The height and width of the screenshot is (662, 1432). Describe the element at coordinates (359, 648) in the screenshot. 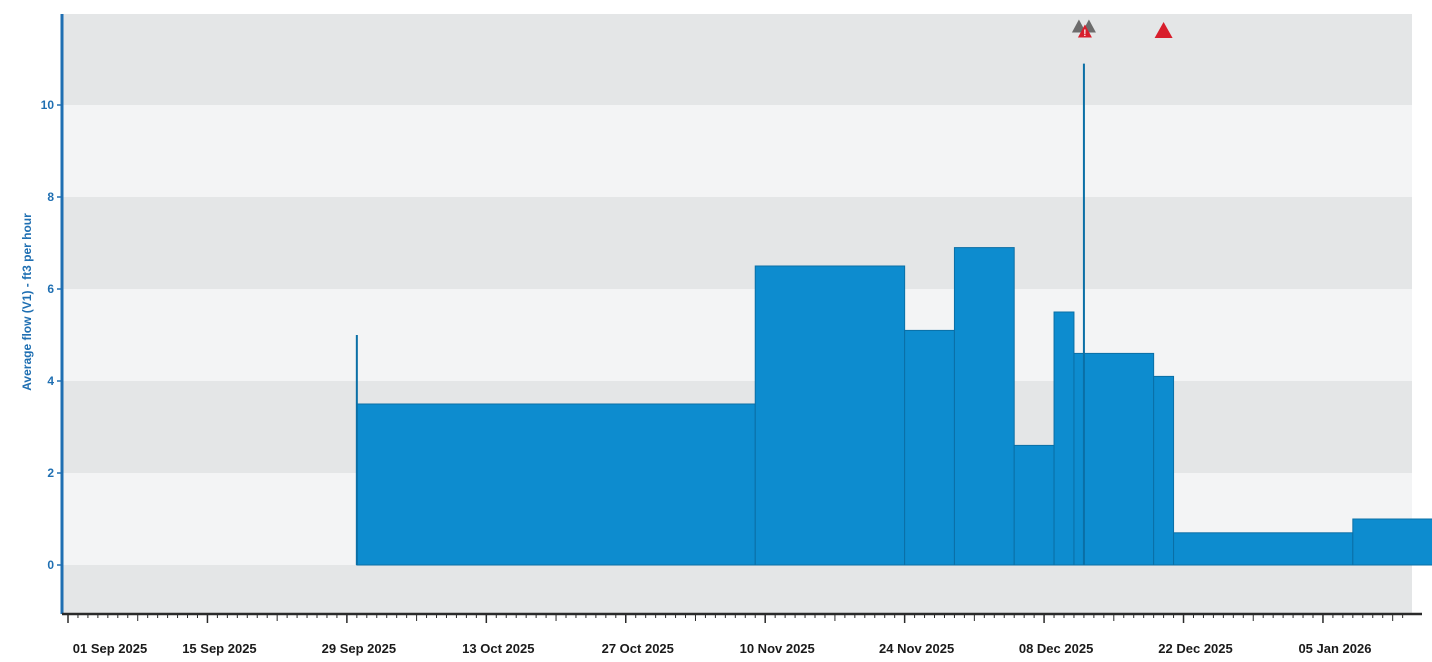

I see `x-tick-label: 29 Sep 2025` at that location.